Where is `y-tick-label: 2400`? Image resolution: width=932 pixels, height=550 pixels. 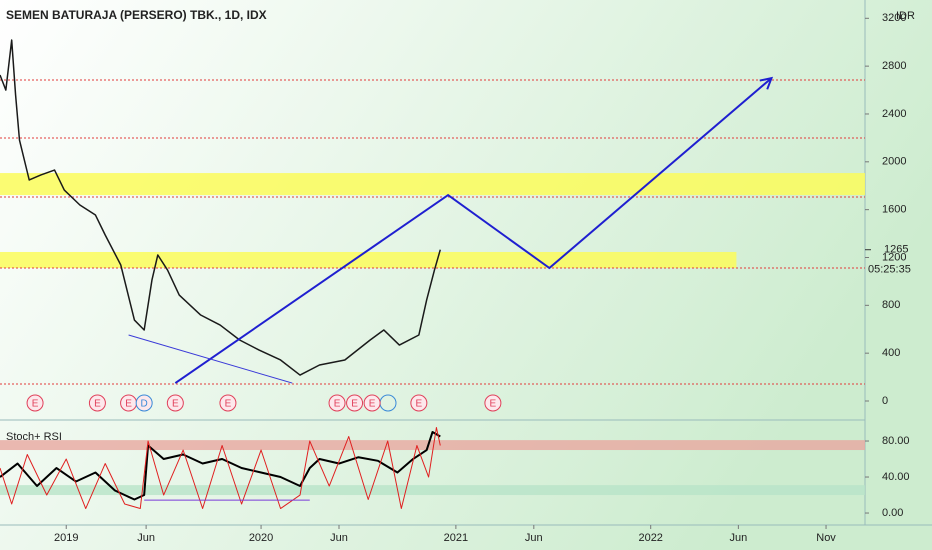 y-tick-label: 2400 is located at coordinates (894, 114).